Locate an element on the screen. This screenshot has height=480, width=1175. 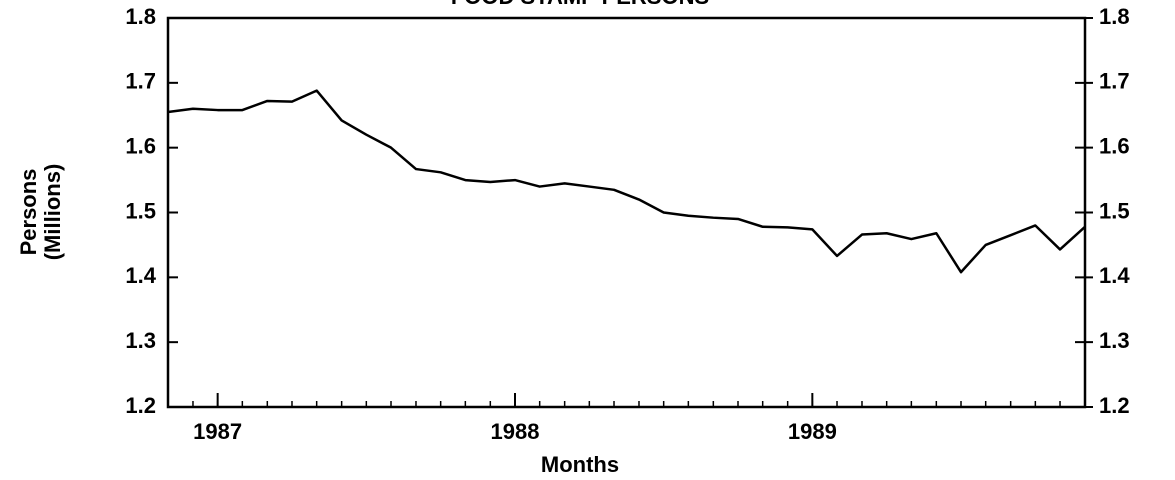
y2-tick-label: 1.4 is located at coordinates (1114, 275).